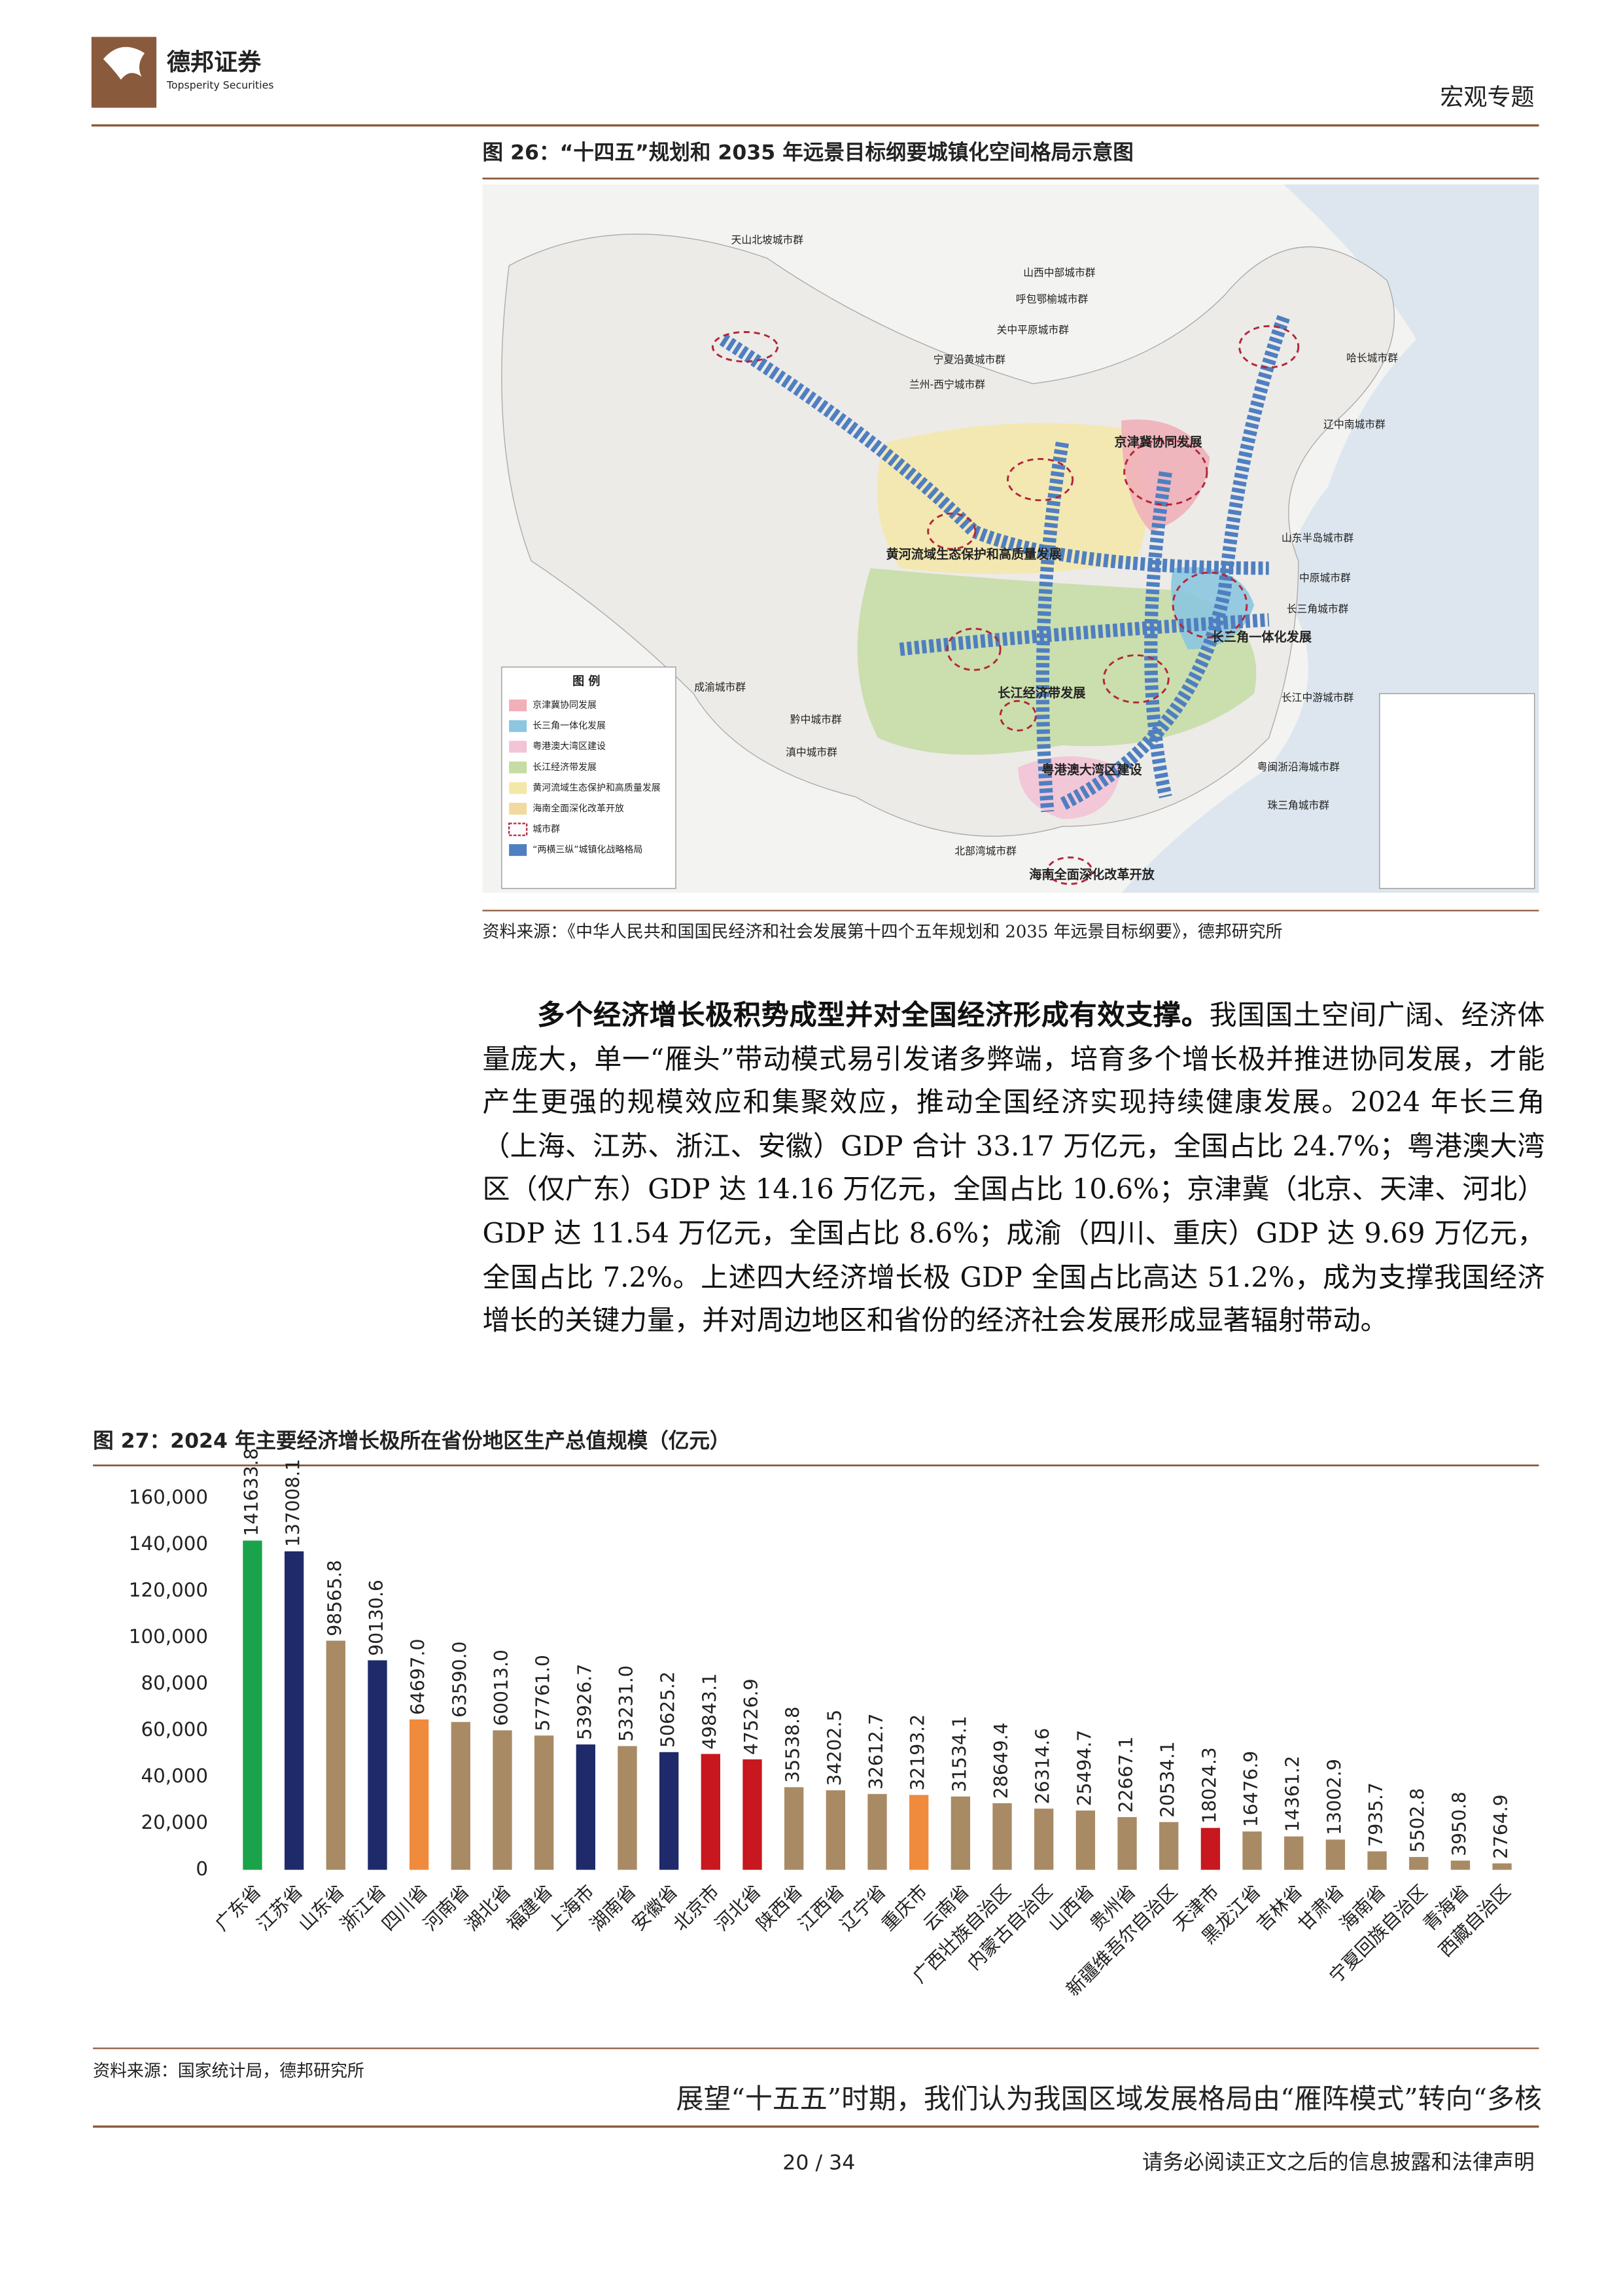 The image size is (1623, 2296). What do you see at coordinates (1052, 298) in the screenshot?
I see `map-label: 呼包鄂榆城市群` at bounding box center [1052, 298].